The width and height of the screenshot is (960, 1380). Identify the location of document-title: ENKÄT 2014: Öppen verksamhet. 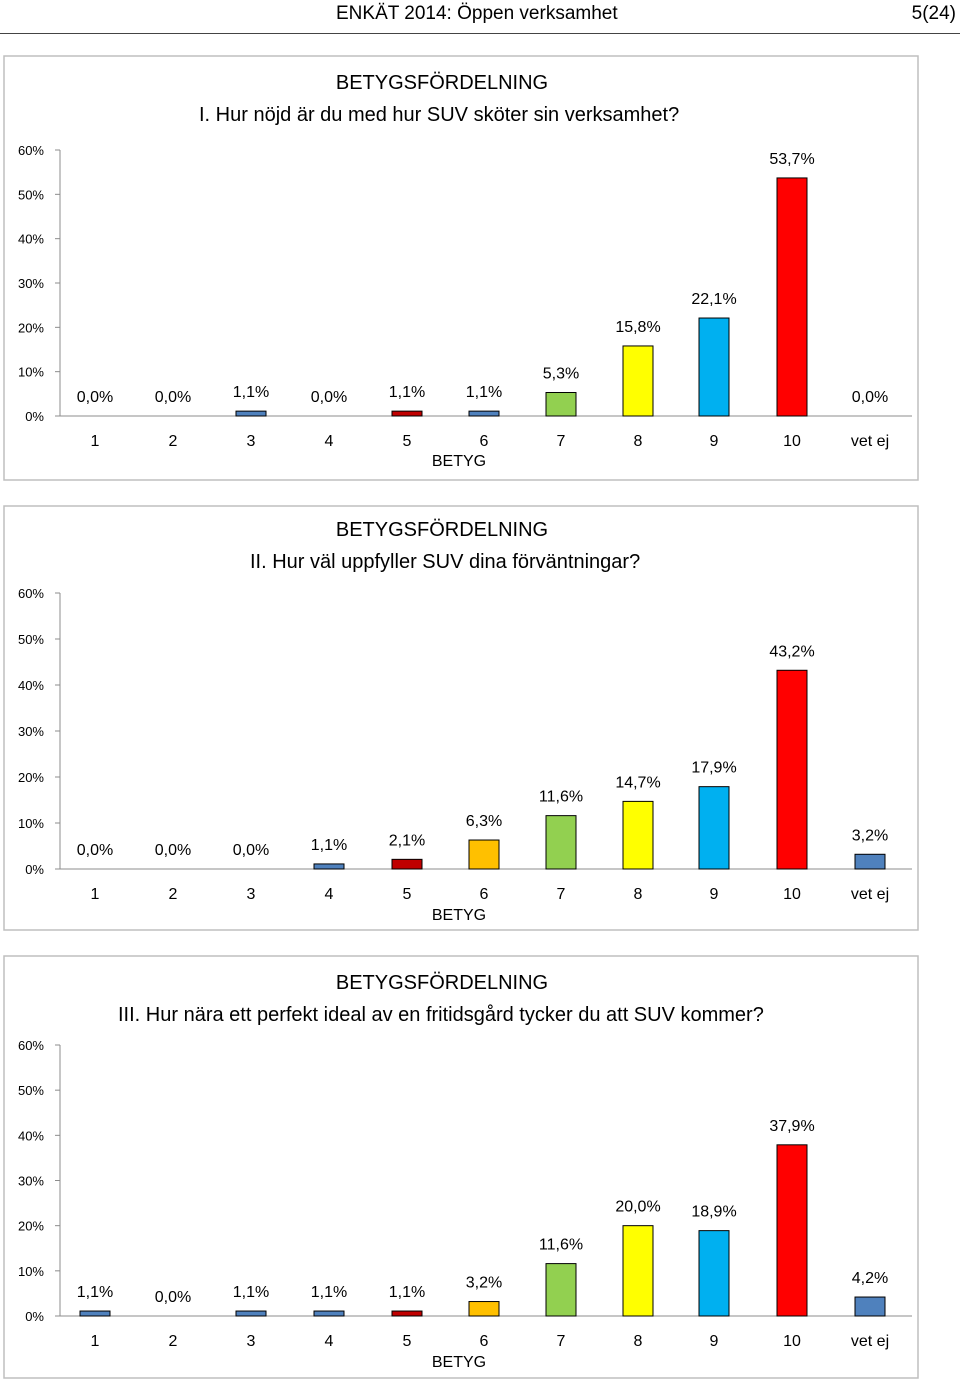
(477, 13).